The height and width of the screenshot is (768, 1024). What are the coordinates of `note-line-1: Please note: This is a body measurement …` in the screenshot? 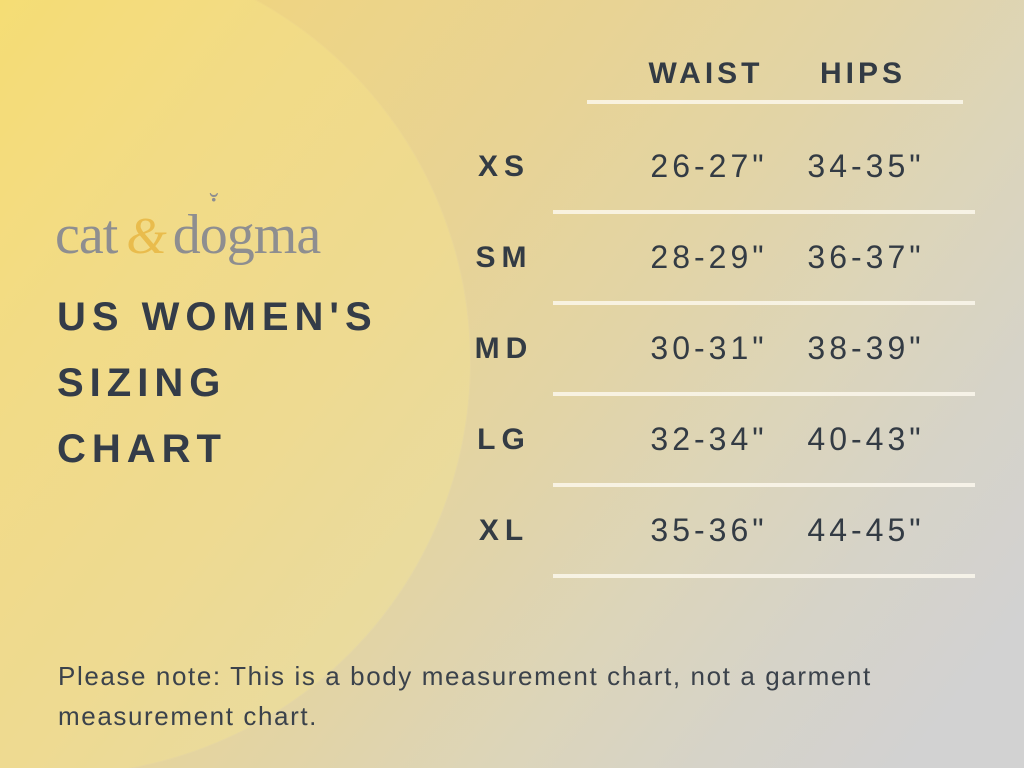 It's located at (465, 676).